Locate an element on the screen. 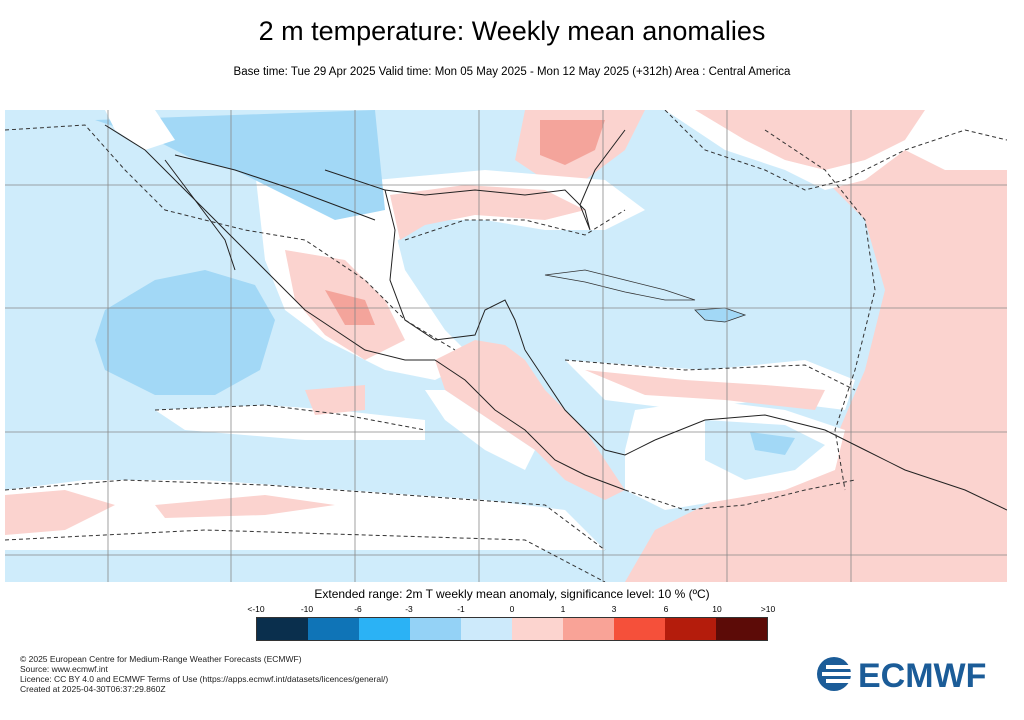 This screenshot has height=720, width=1024. coastline-mexico-pacific is located at coordinates (269, 242).